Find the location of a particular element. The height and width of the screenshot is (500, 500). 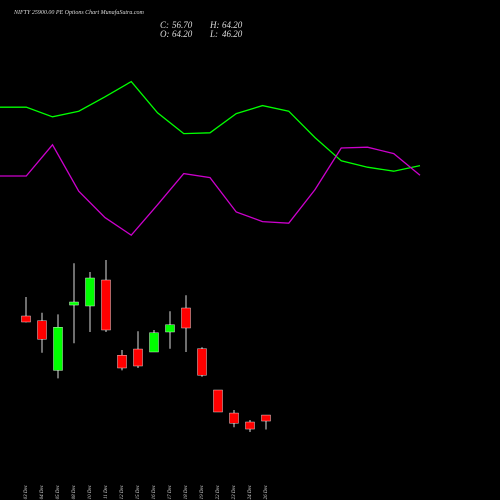

x-tick-label: 05 Dec is located at coordinates (58, 491).